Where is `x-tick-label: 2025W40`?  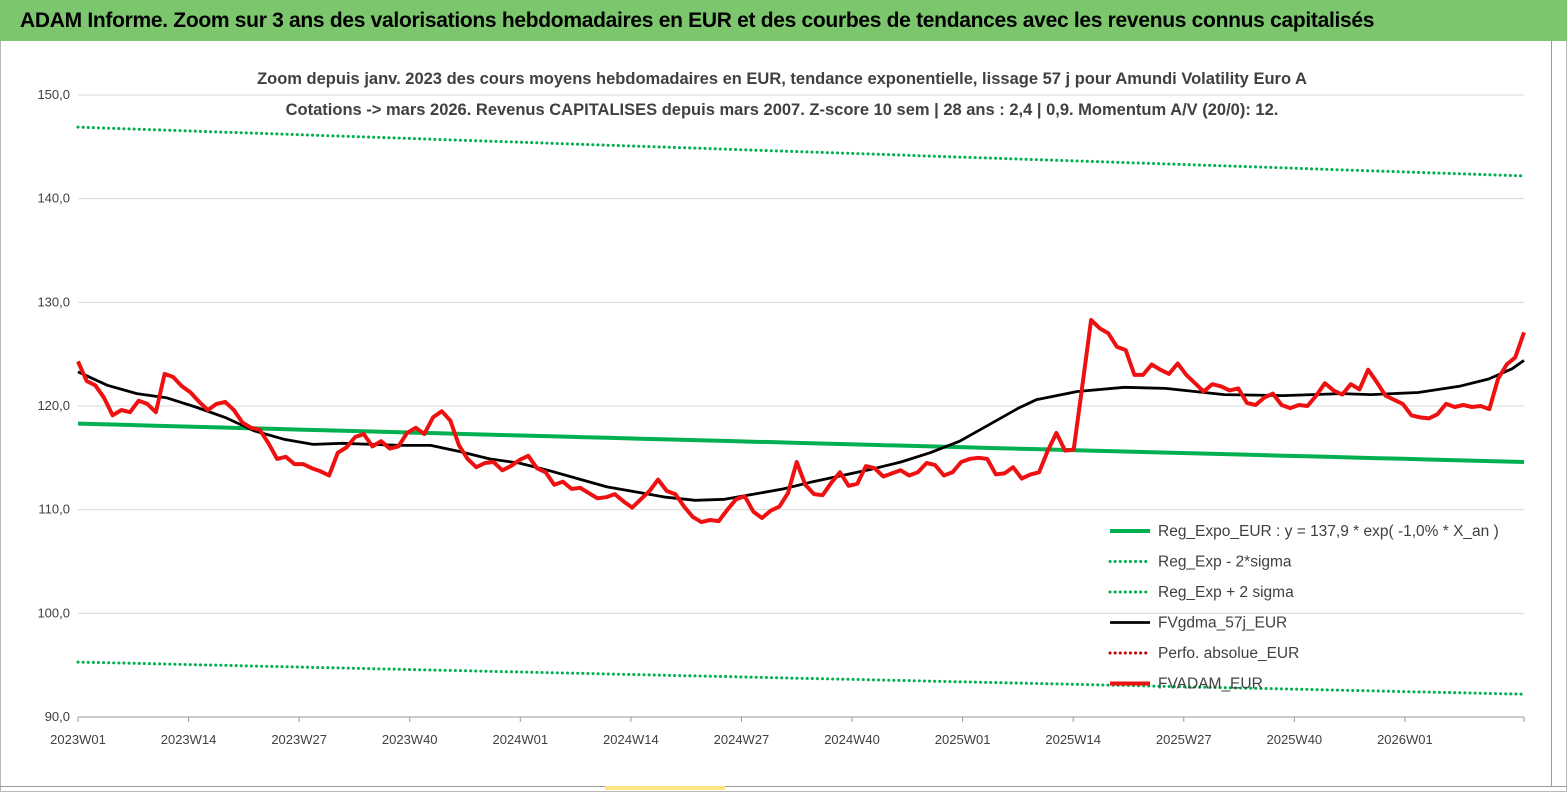
x-tick-label: 2025W40 is located at coordinates (1295, 739).